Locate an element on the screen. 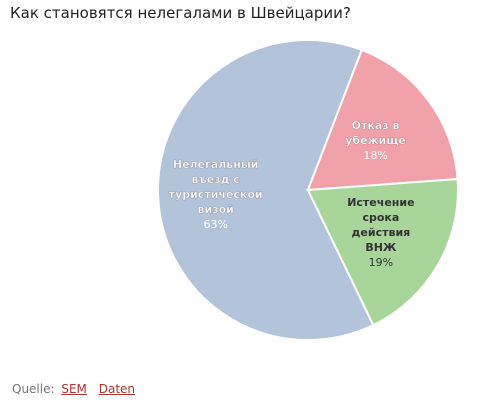 Image resolution: width=487 pixels, height=405 pixels. slice-label-line: Отказ в is located at coordinates (376, 125).